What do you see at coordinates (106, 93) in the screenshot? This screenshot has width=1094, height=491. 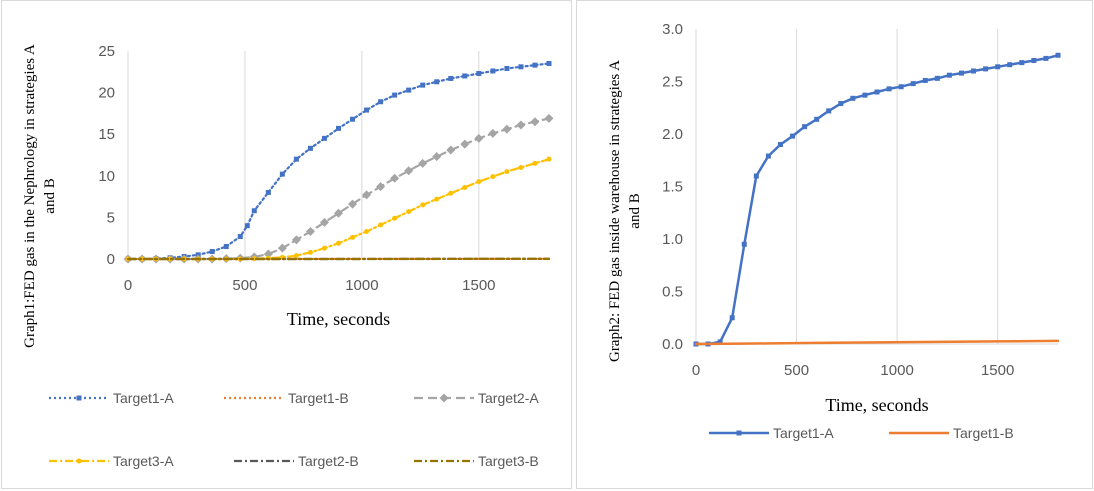 I see `chart-1-y-tick-label: 20` at bounding box center [106, 93].